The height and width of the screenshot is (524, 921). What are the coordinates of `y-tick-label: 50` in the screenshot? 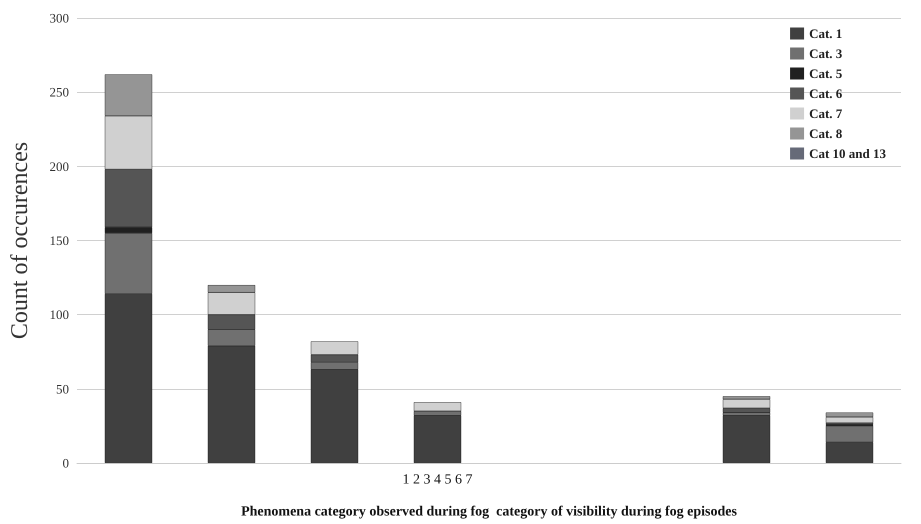 It's located at (62, 388).